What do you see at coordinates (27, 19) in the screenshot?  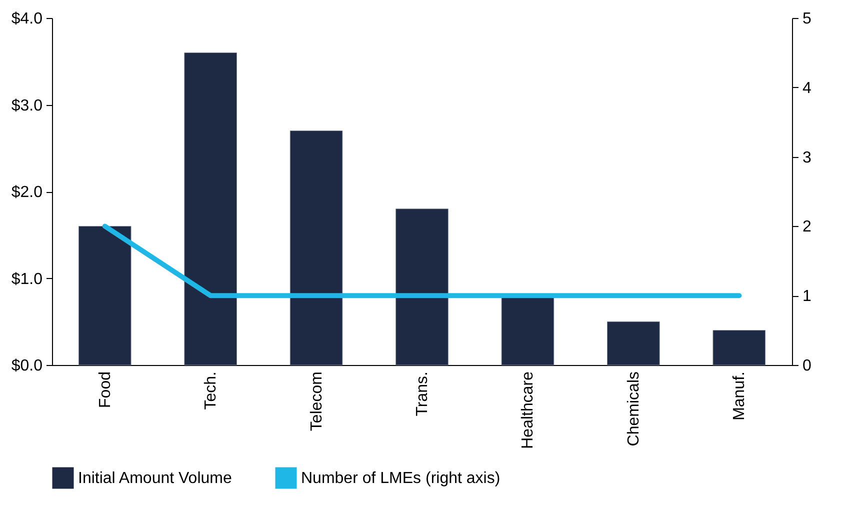 I see `y-tick-label: $4.0` at bounding box center [27, 19].